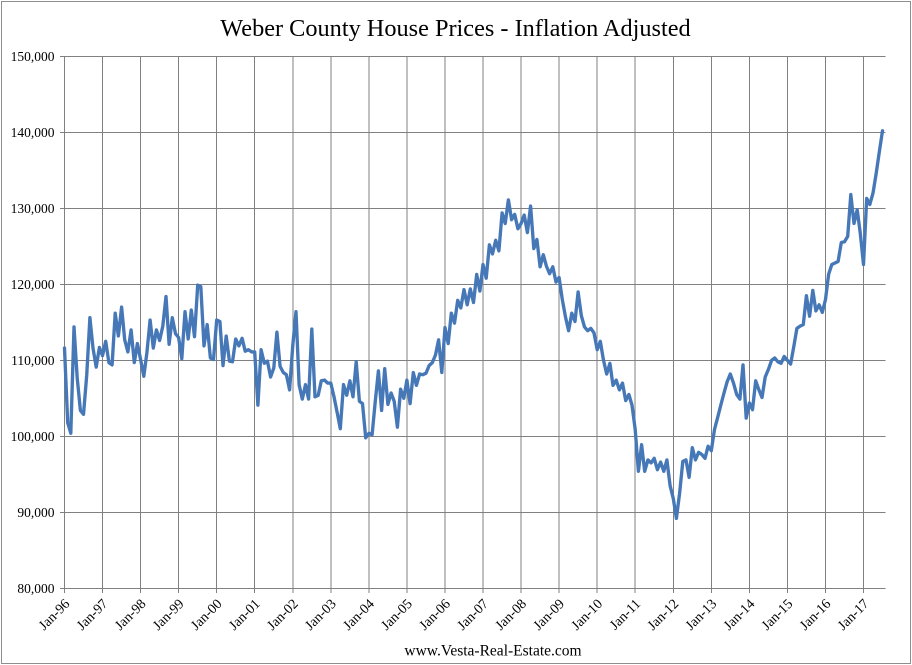  What do you see at coordinates (33, 360) in the screenshot?
I see `svg-text: 110,000` at bounding box center [33, 360].